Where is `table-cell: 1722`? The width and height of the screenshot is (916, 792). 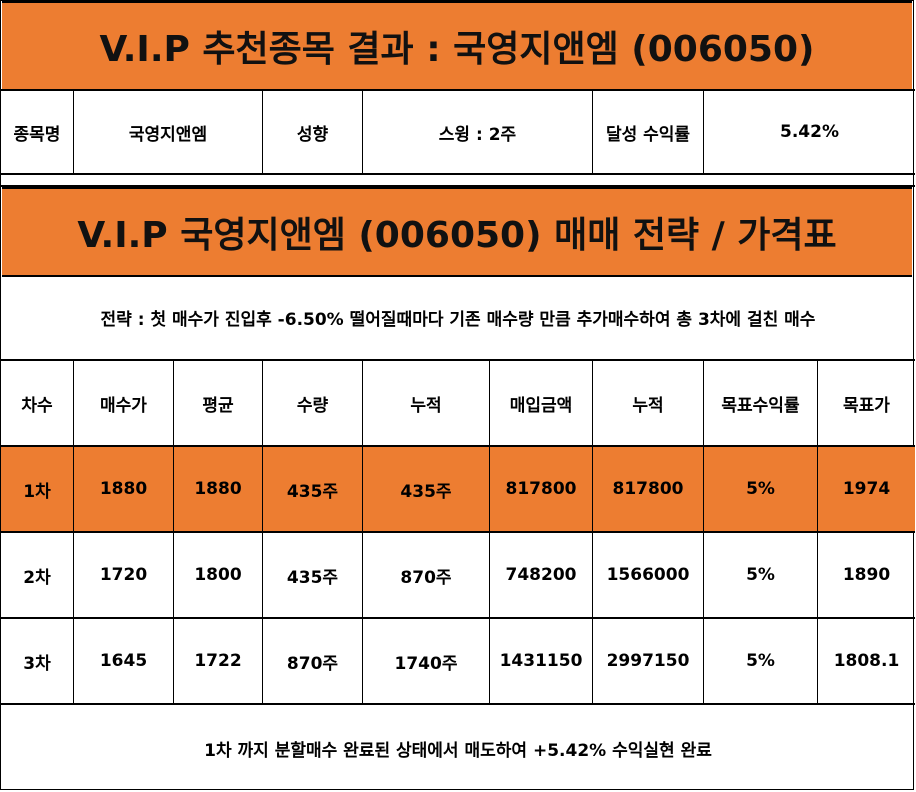
table-cell: 1722 is located at coordinates (218, 661).